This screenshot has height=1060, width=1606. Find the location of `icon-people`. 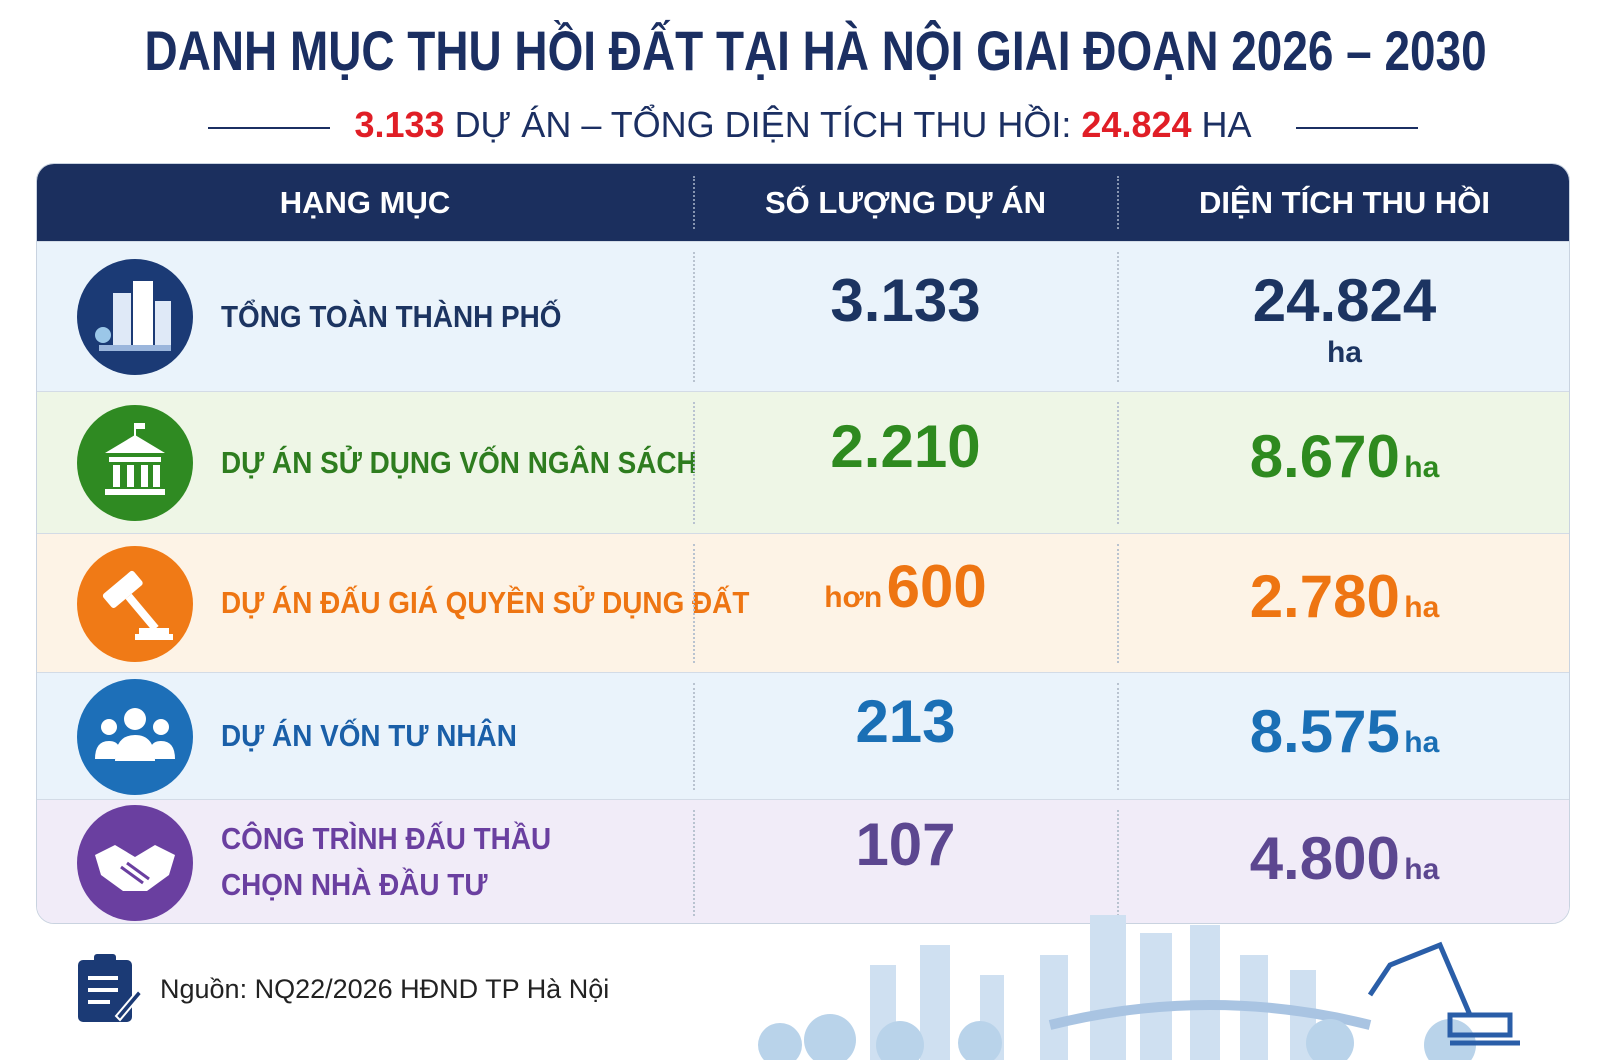

icon-people is located at coordinates (135, 737).